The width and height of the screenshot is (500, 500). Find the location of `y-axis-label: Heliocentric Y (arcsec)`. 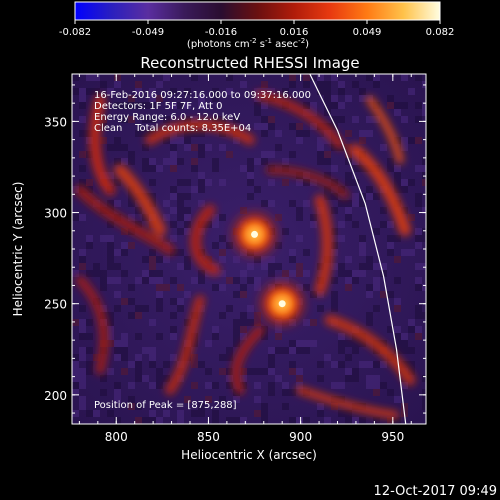

y-axis-label: Heliocentric Y (arcsec) is located at coordinates (18, 249).